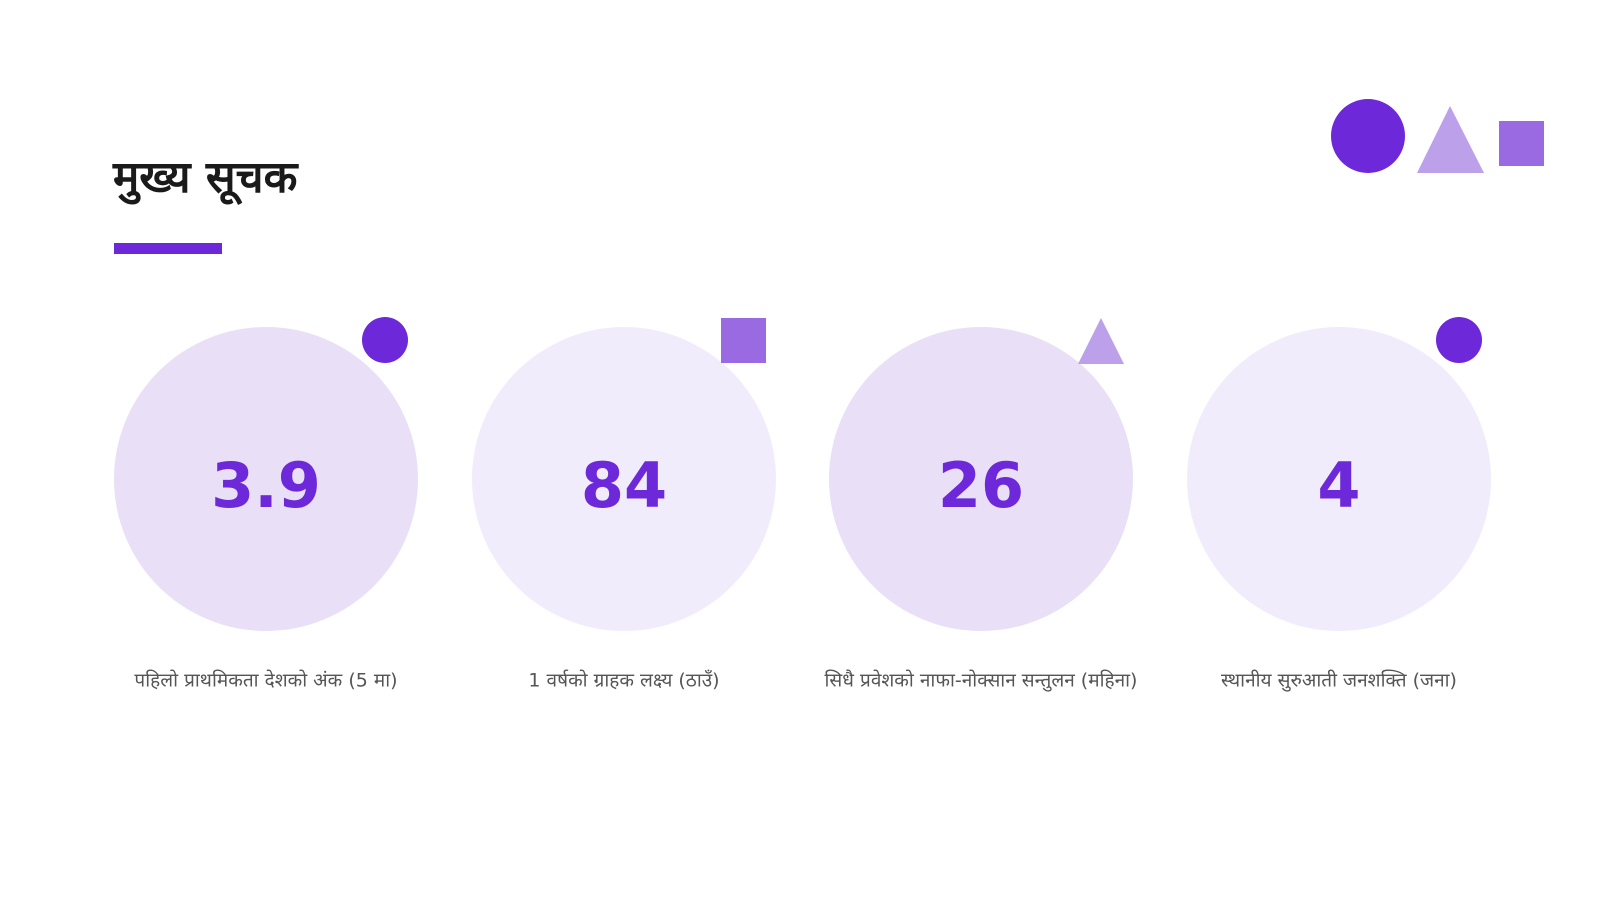 The height and width of the screenshot is (900, 1598). I want to click on kpi-card: 4 स्थानीय सुरुआती जनशक्ति (जना), so click(1339, 505).